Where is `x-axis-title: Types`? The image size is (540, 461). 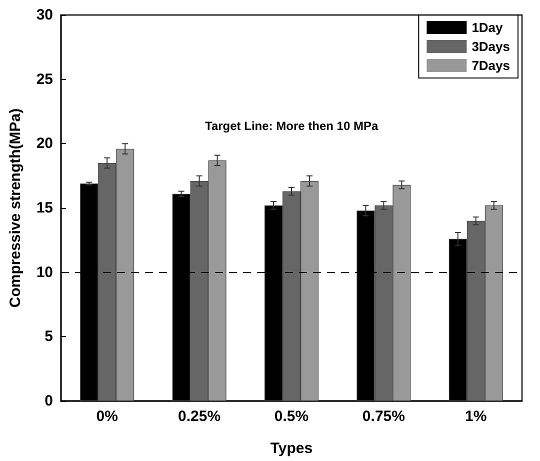 x-axis-title: Types is located at coordinates (291, 448).